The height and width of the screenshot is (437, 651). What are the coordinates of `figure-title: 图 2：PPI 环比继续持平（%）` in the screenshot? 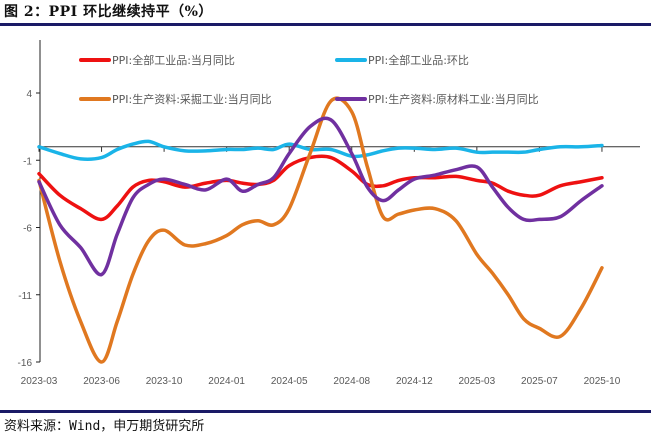 It's located at (108, 12).